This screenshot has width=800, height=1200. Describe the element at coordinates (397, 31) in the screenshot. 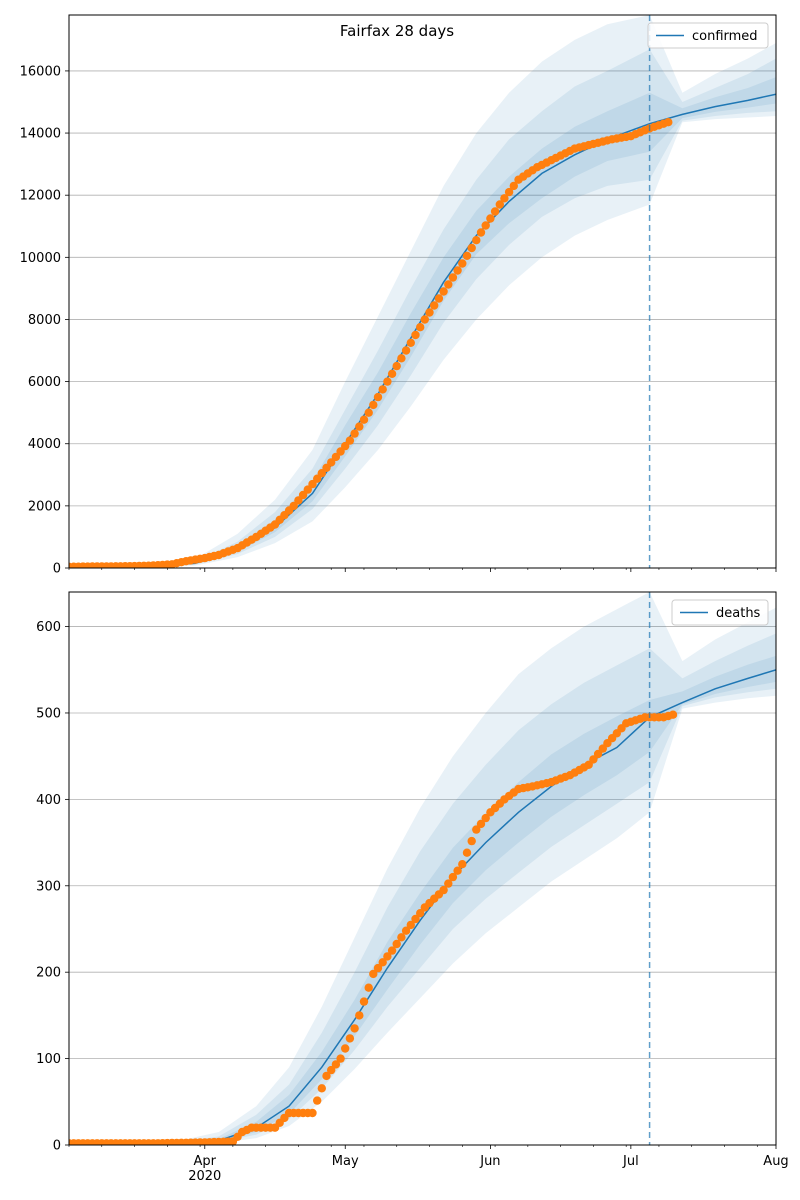

I see `figure-title: Fairfax 28 days` at that location.